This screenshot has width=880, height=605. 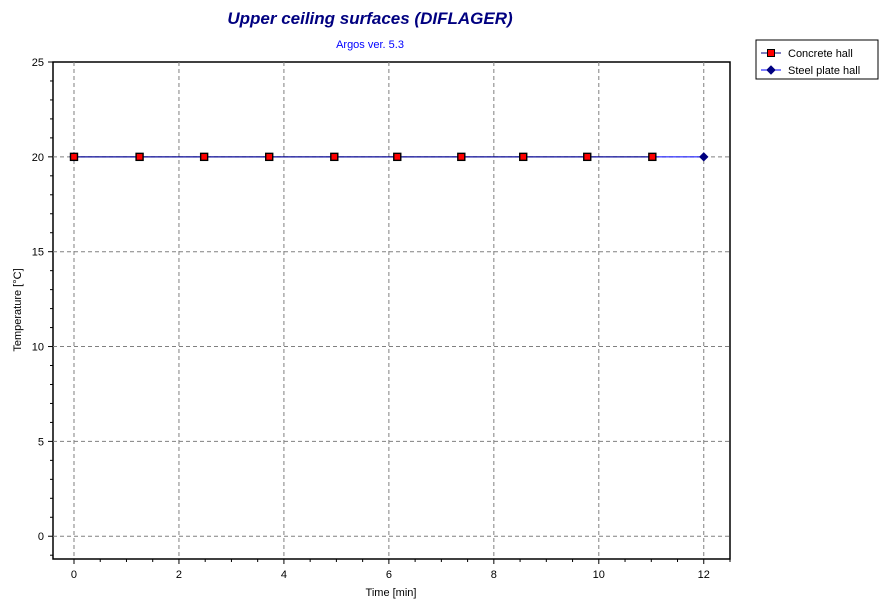 I want to click on legend-marker-steel, so click(x=771, y=70).